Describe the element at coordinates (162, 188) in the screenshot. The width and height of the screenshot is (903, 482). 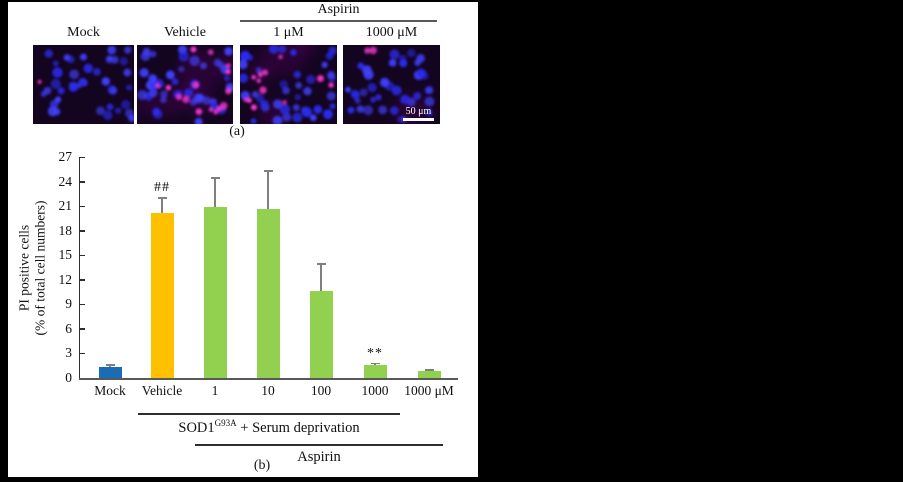
I see `significance-annotation: ##` at that location.